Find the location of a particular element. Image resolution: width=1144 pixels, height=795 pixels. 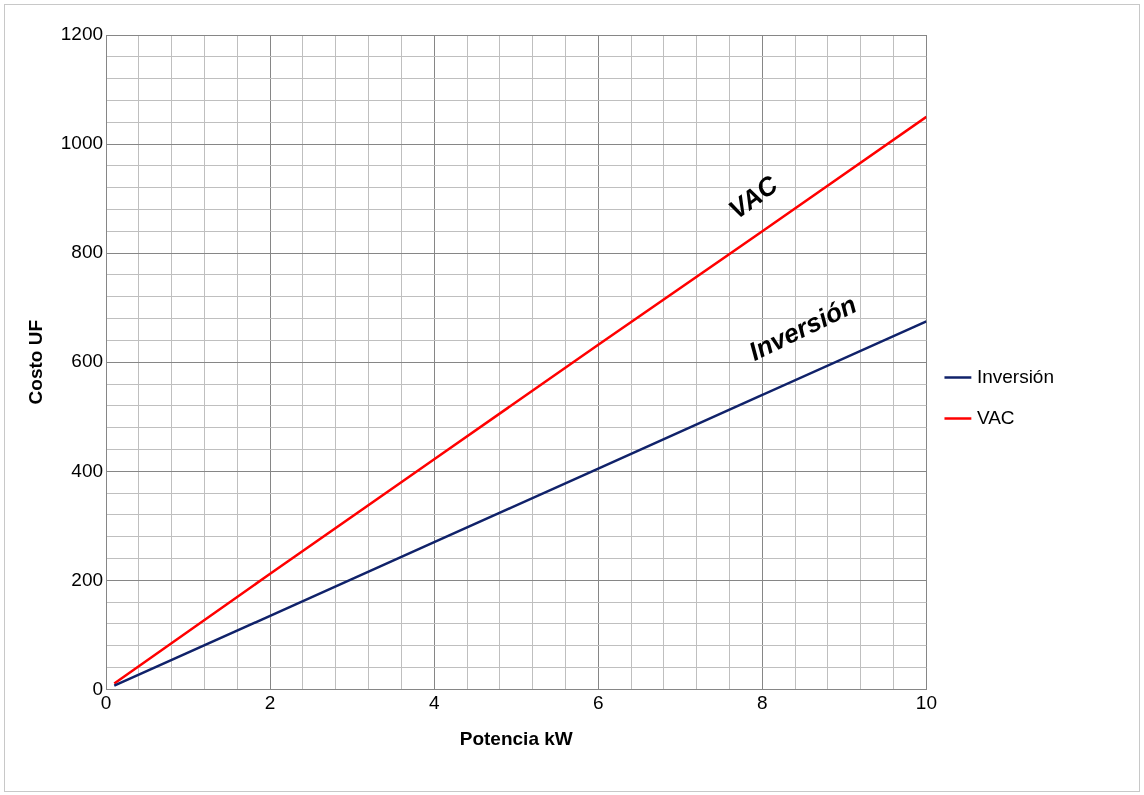

y-tick-label: 200 is located at coordinates (87, 579).